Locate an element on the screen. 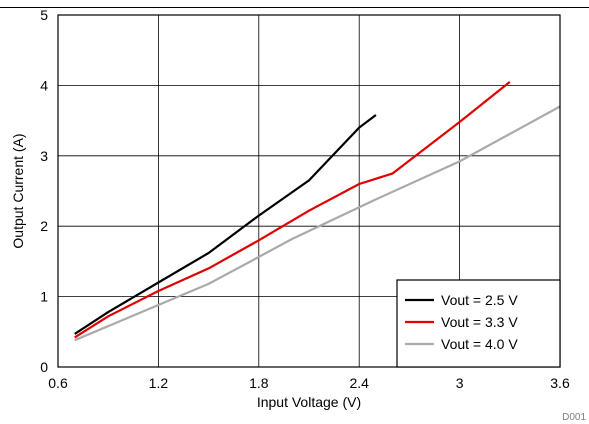 This screenshot has height=424, width=589. legend-entry: Vout = 3.3 V is located at coordinates (479, 322).